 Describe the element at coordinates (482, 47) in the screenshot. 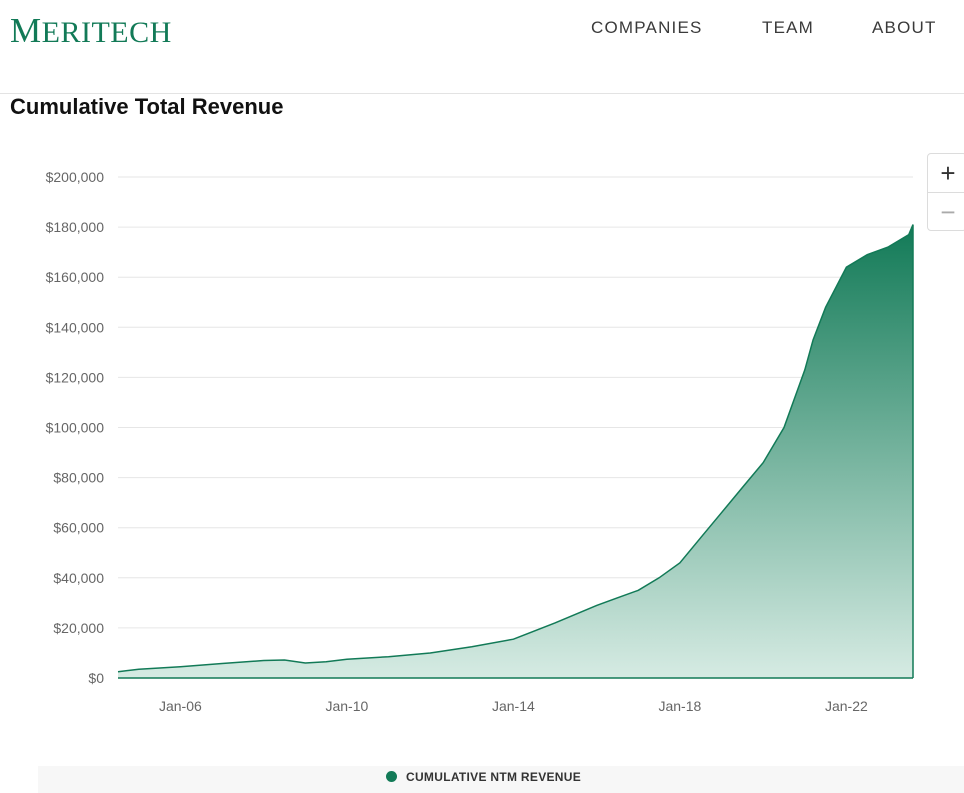

I see `site-header: MERITECH COMPANIES TEAM ABOUT` at that location.